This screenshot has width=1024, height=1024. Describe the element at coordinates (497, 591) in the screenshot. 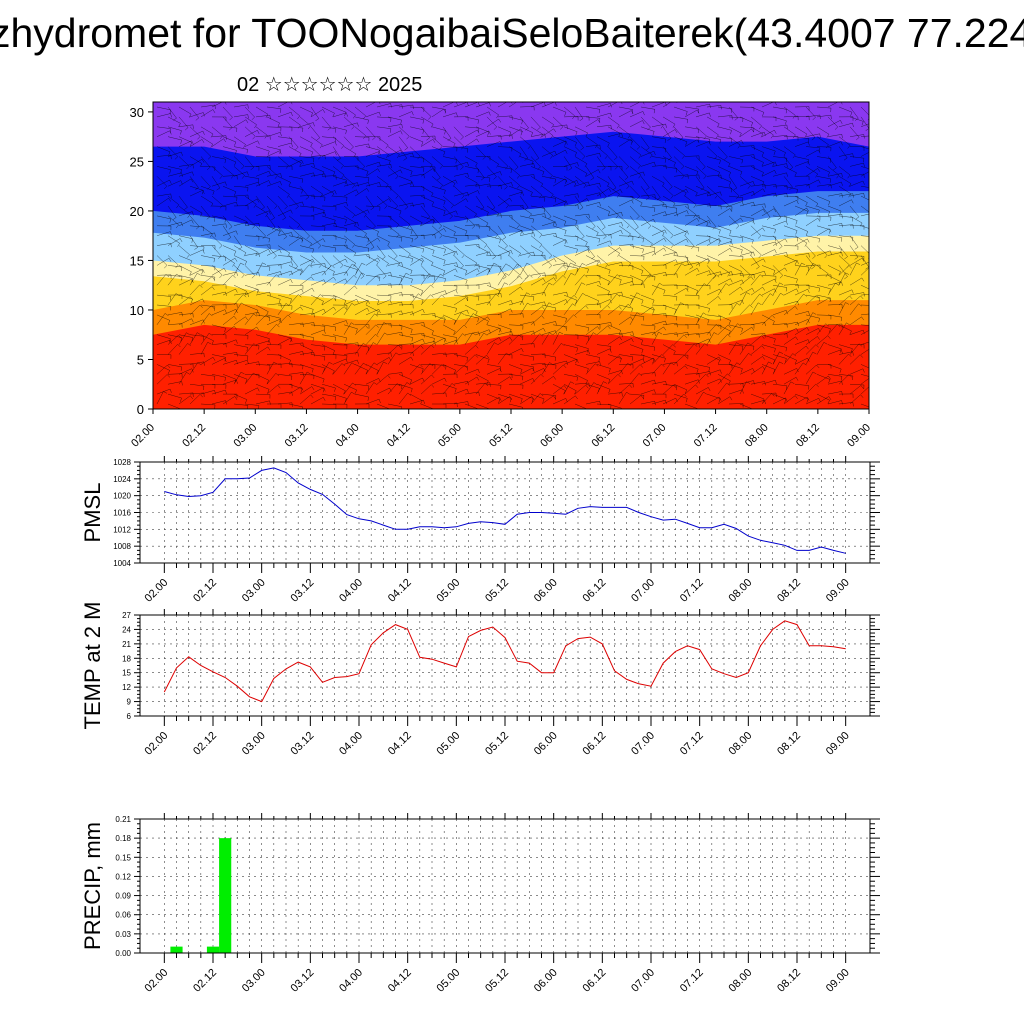

I see `pmsl-xtick-label: 05.12` at that location.